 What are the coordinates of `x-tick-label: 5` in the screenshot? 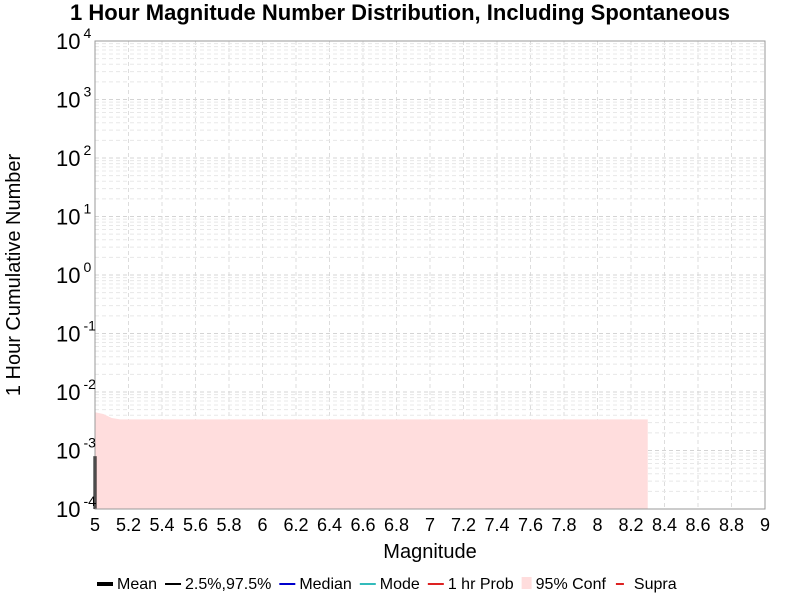 It's located at (95, 525).